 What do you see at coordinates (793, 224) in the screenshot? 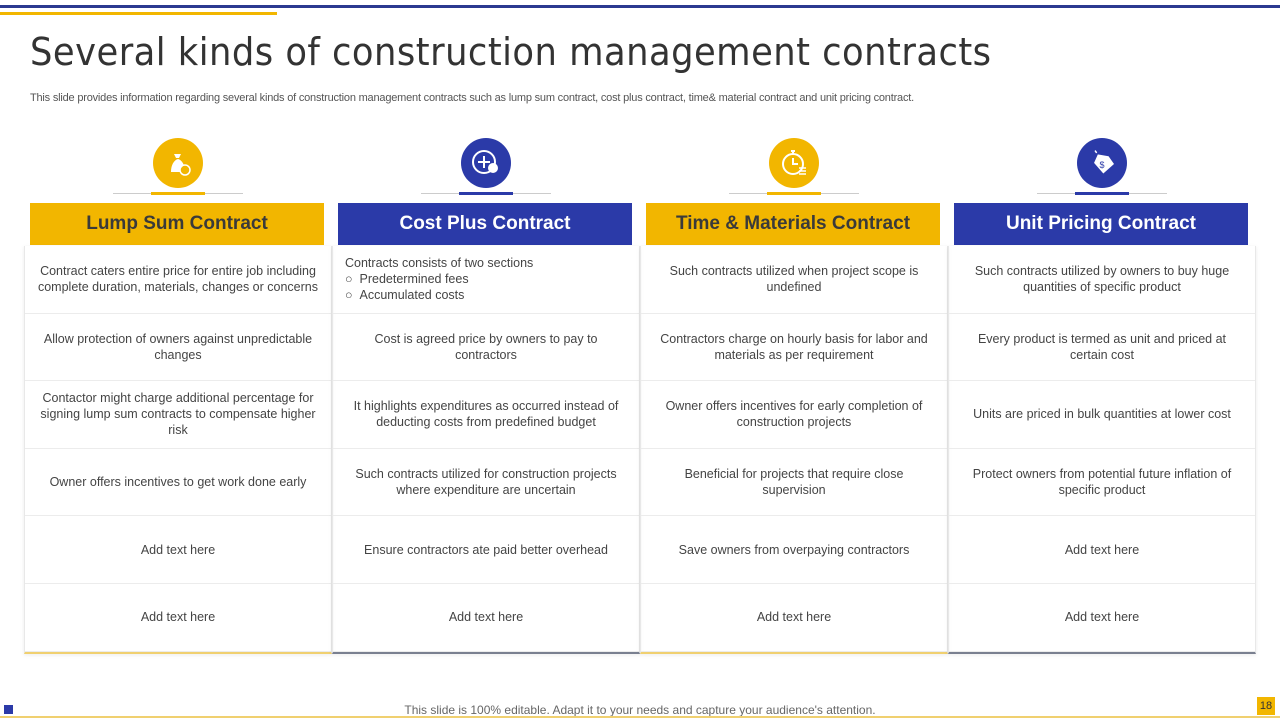
I see `column-header: Time & Materials Contract` at bounding box center [793, 224].